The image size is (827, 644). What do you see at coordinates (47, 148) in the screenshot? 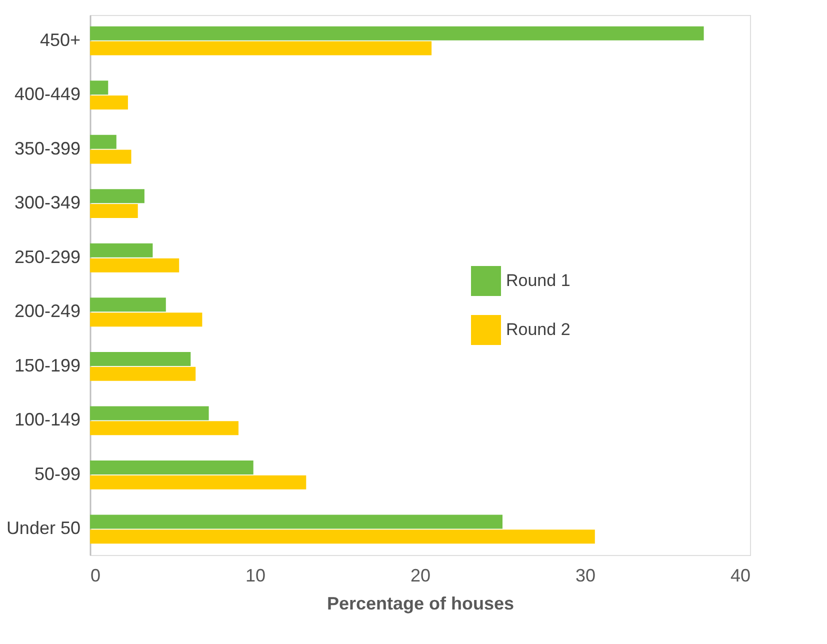
I see `y-tick-label: 350-399` at bounding box center [47, 148].